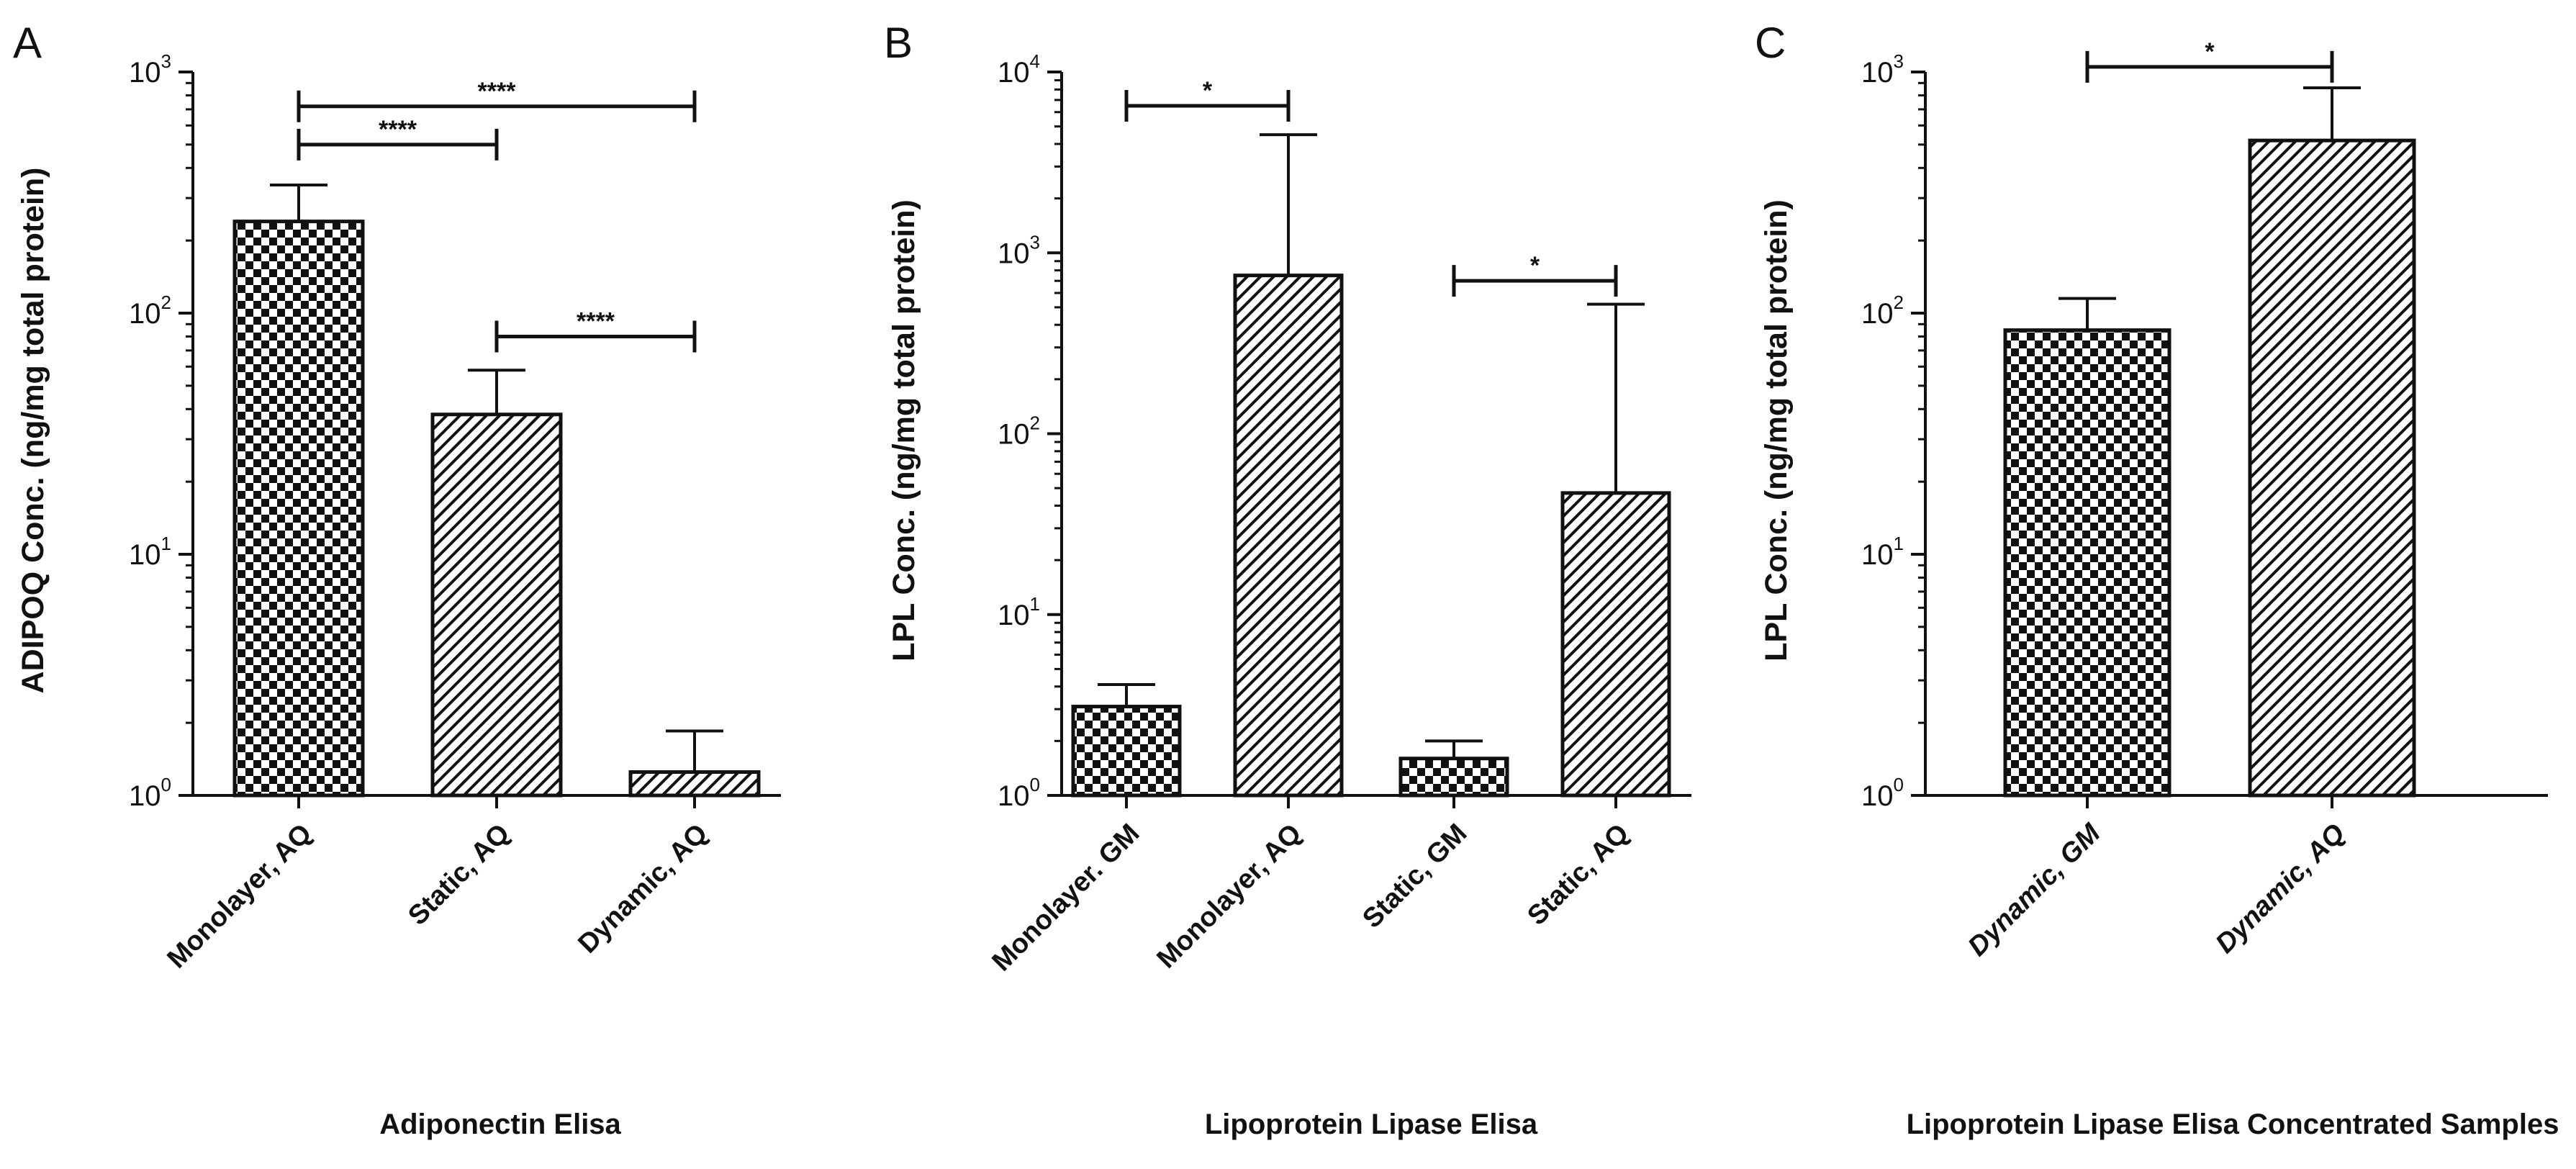 The image size is (2576, 1169). Describe the element at coordinates (1415, 876) in the screenshot. I see `x-tick-label: Static, GM` at that location.